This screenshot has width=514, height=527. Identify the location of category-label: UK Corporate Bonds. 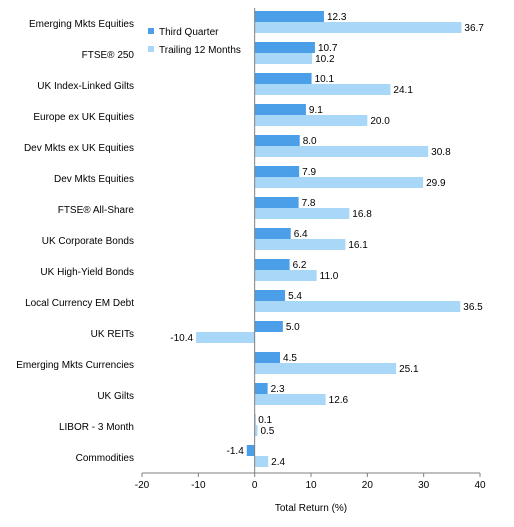
(88, 241).